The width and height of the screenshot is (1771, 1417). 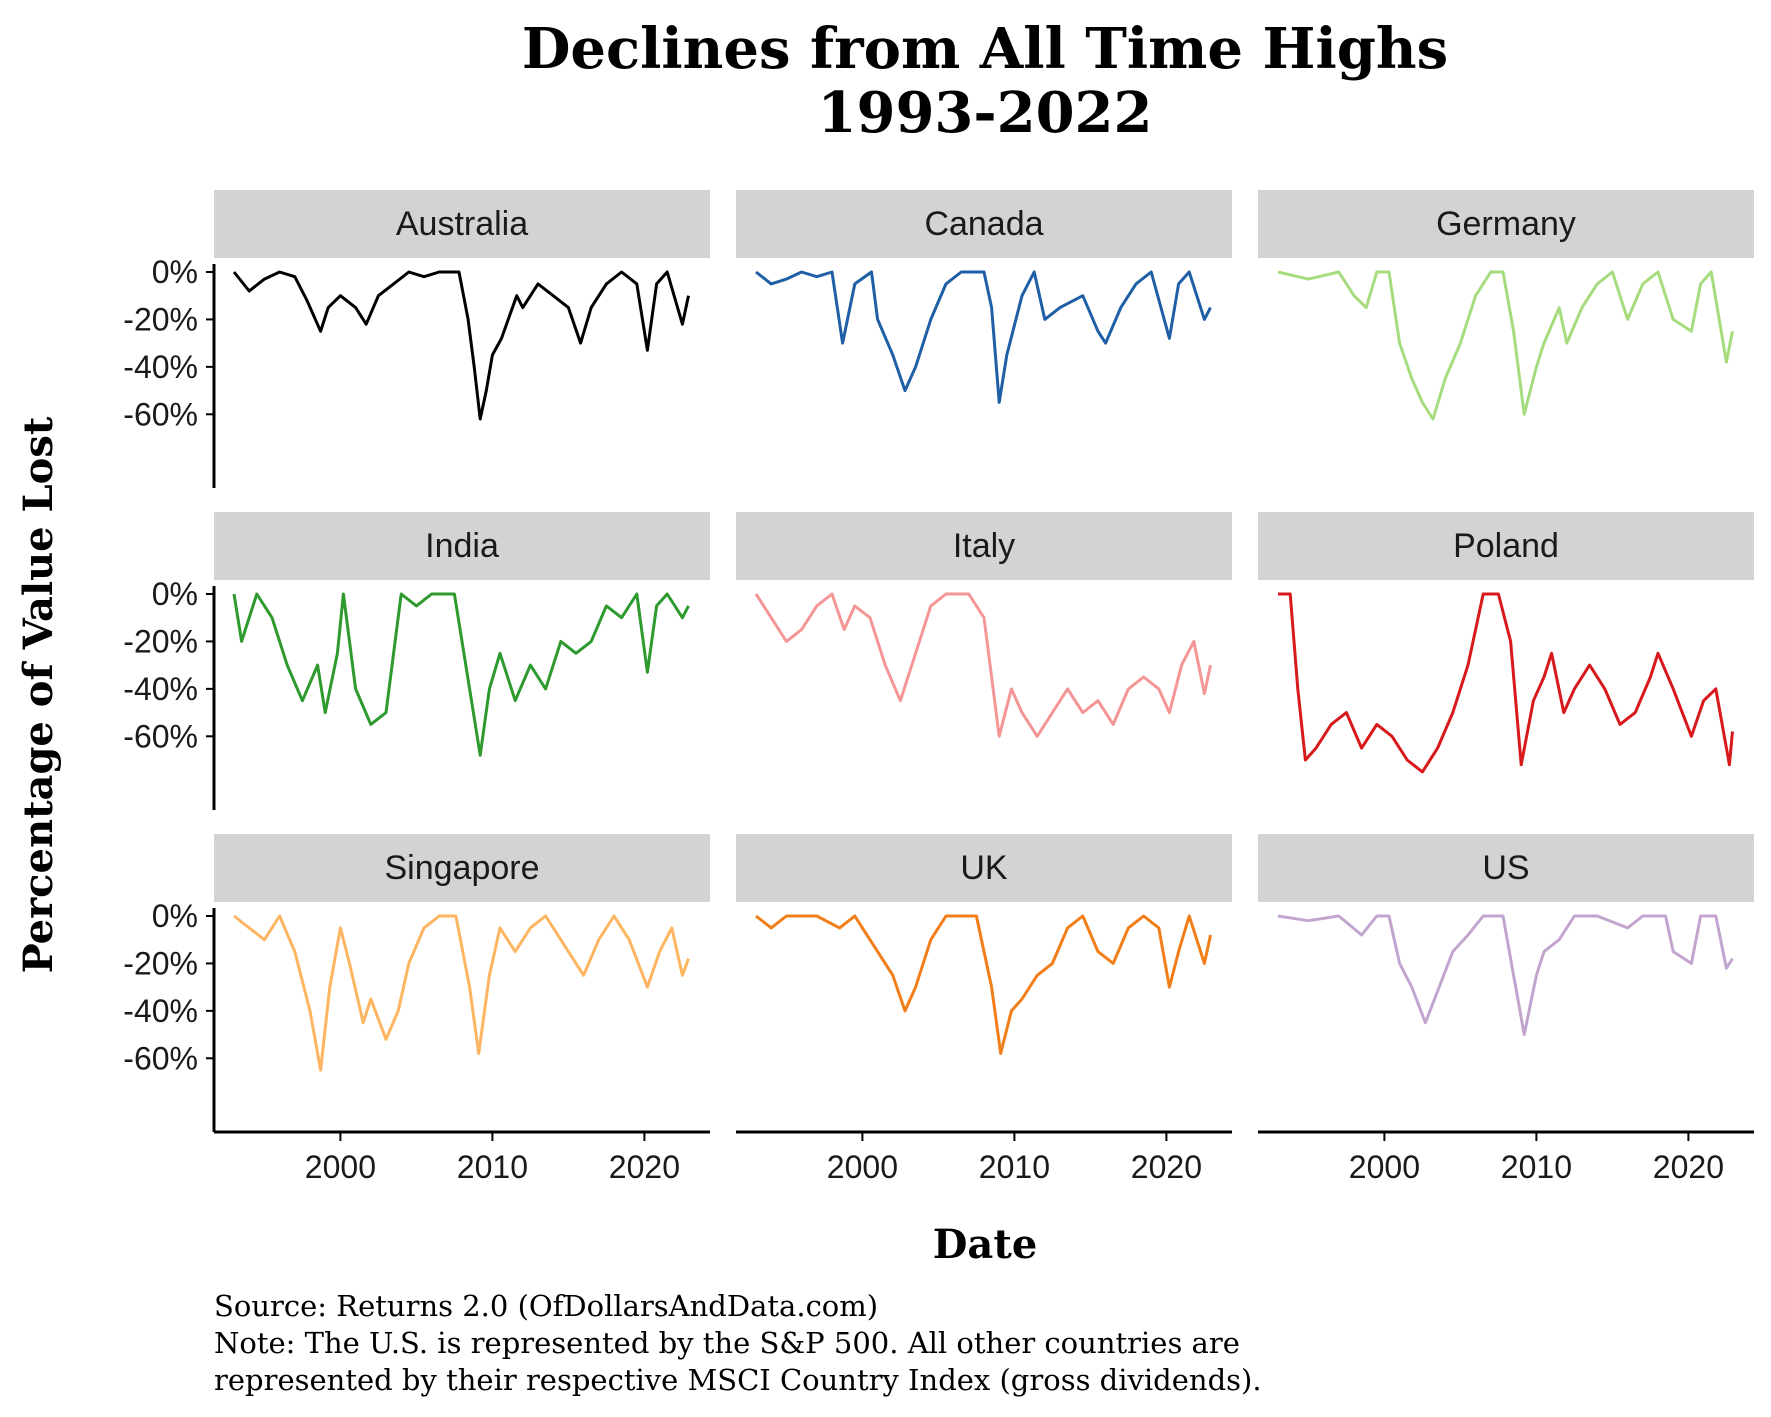 I want to click on panel-poland: Poland, so click(x=1506, y=643).